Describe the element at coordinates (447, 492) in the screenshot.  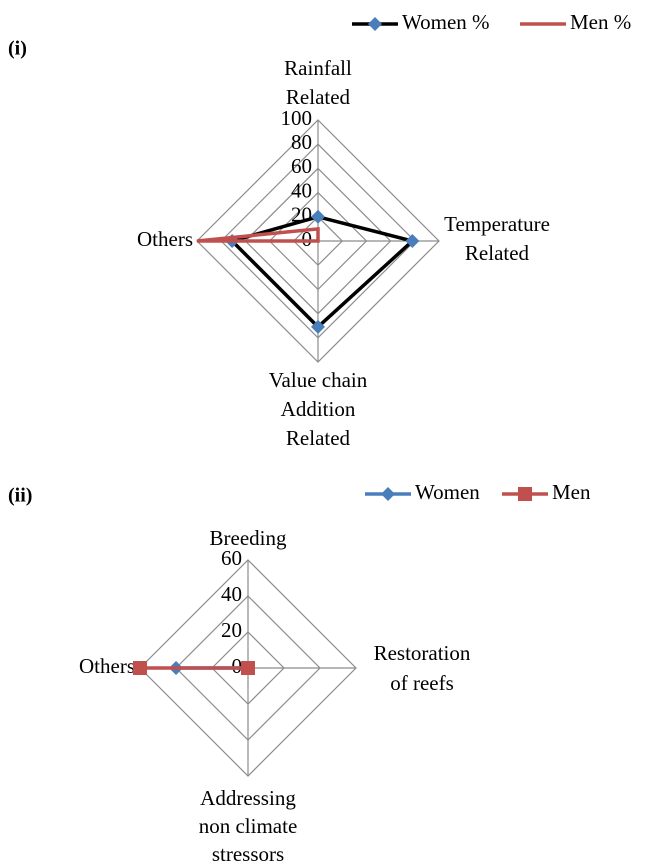
I see `legend-label: Women` at that location.